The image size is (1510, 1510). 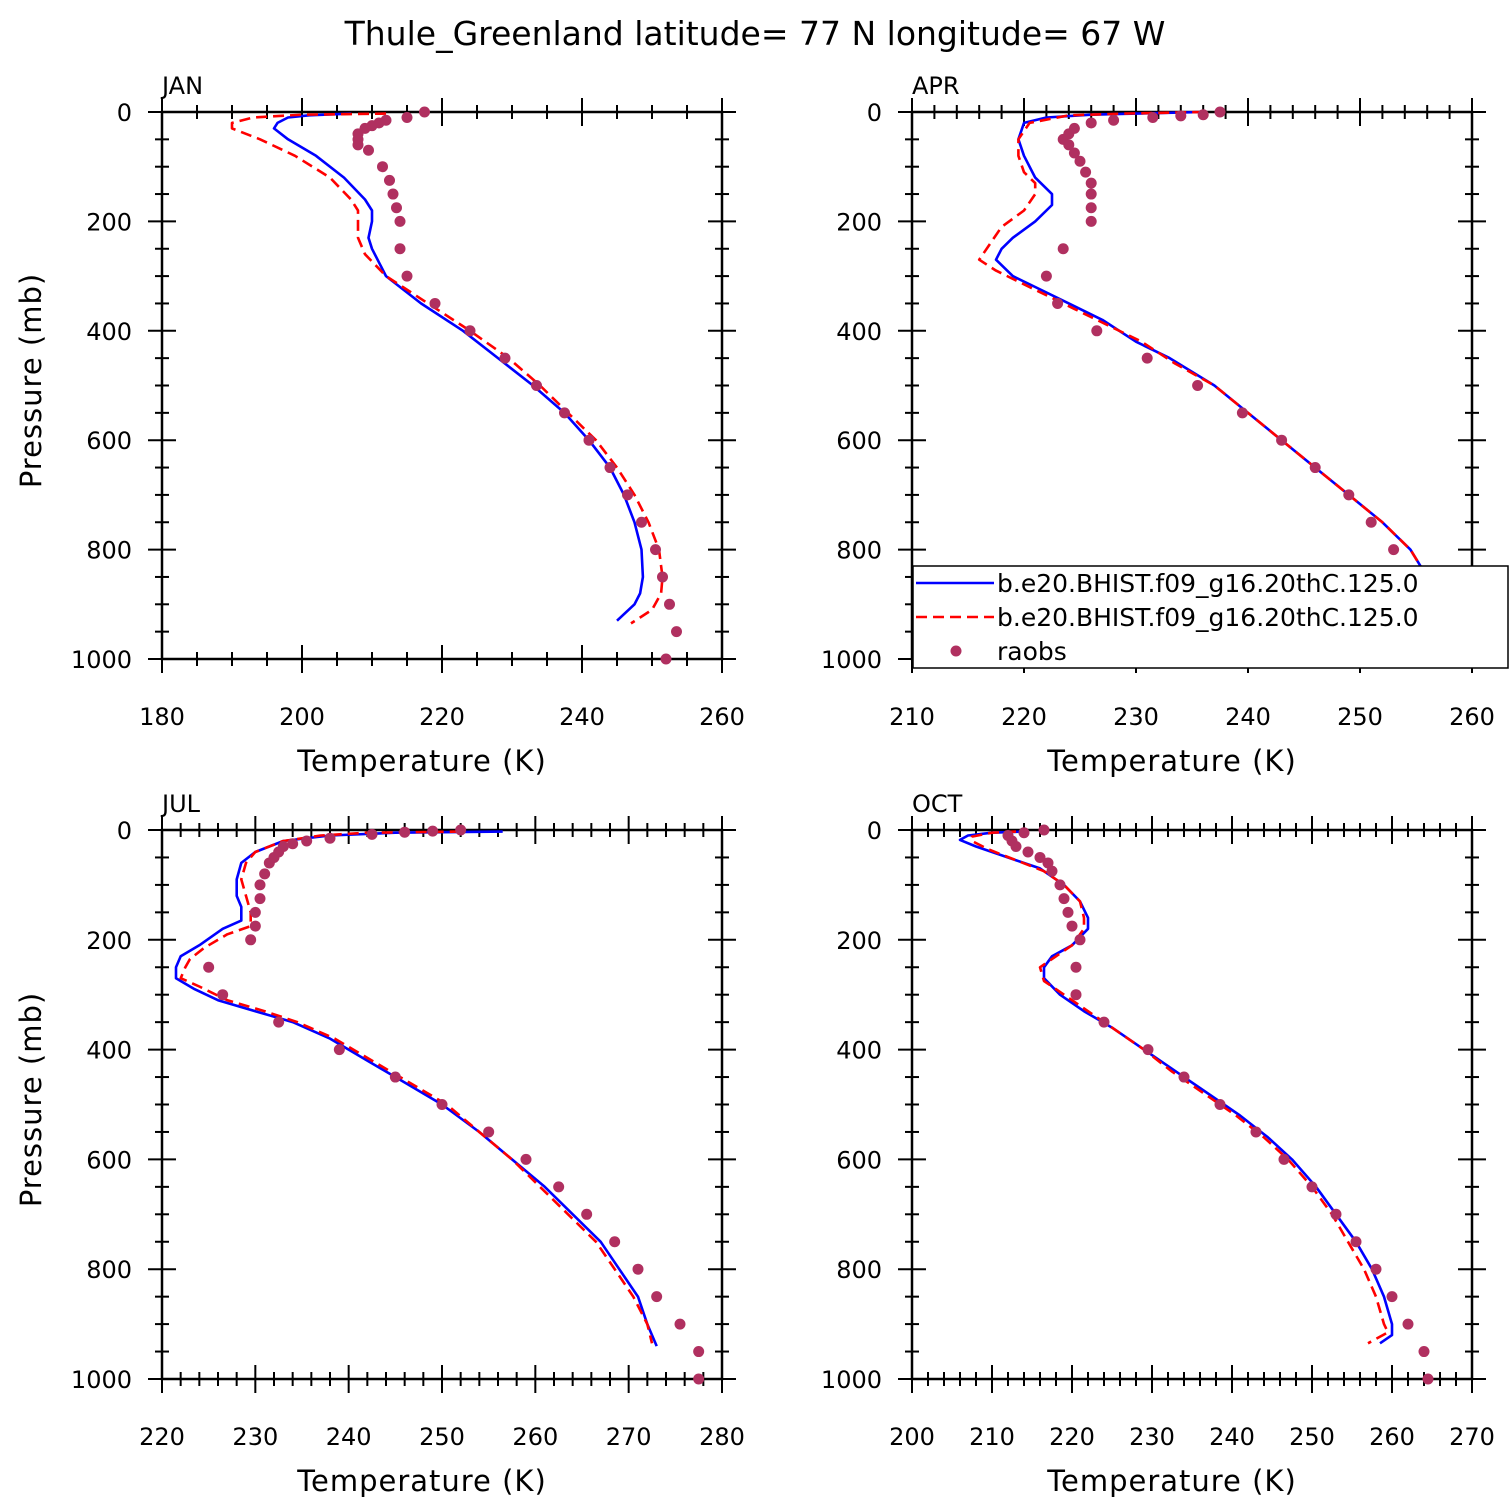 I want to click on x-tick-label: 200, so click(x=302, y=717).